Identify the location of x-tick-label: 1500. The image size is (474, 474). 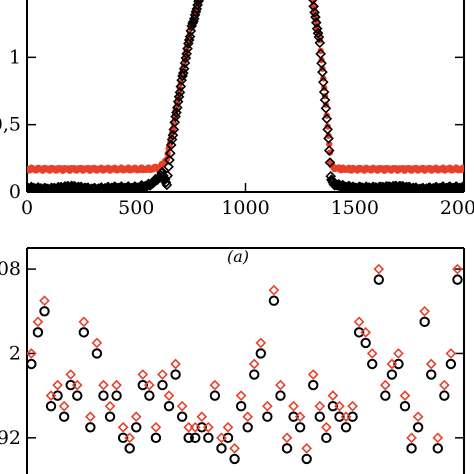
(355, 208).